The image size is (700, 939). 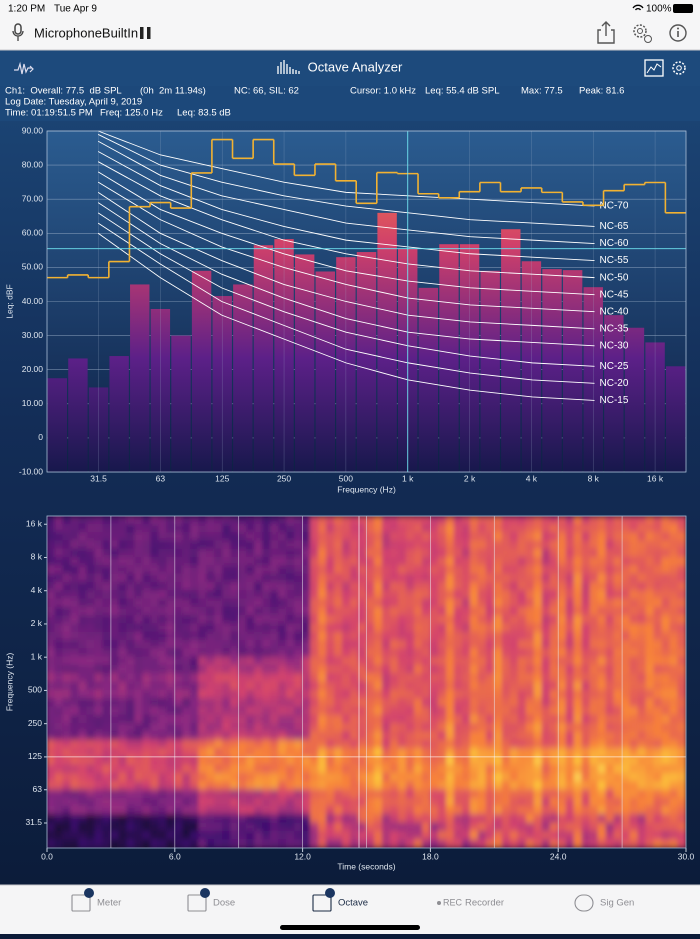 What do you see at coordinates (470, 903) in the screenshot?
I see `tab-button: REC Recorder` at bounding box center [470, 903].